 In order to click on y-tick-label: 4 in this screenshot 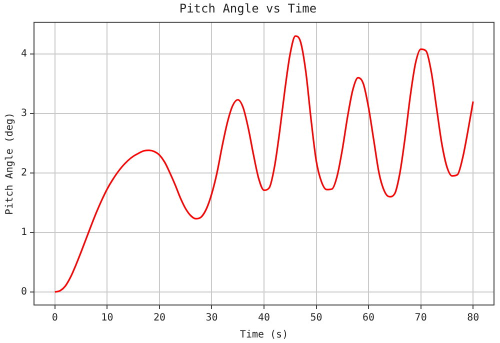, I will do `click(24, 54)`.